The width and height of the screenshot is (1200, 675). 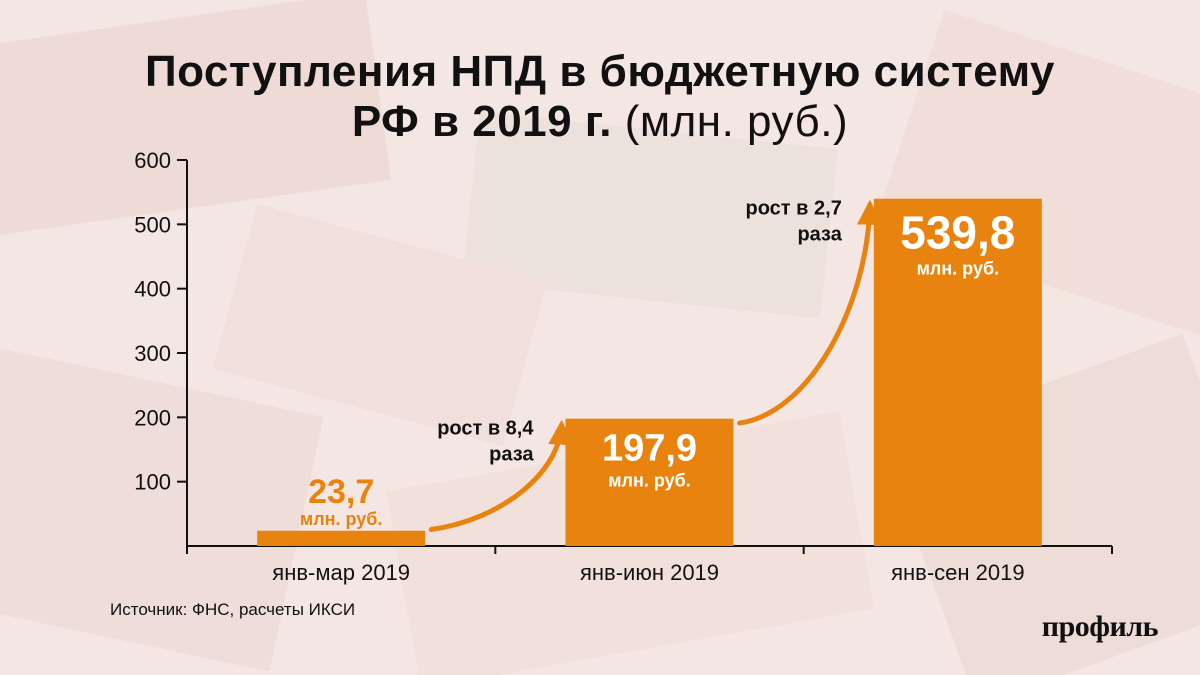 I want to click on y-tick-label: 500, so click(x=152, y=224).